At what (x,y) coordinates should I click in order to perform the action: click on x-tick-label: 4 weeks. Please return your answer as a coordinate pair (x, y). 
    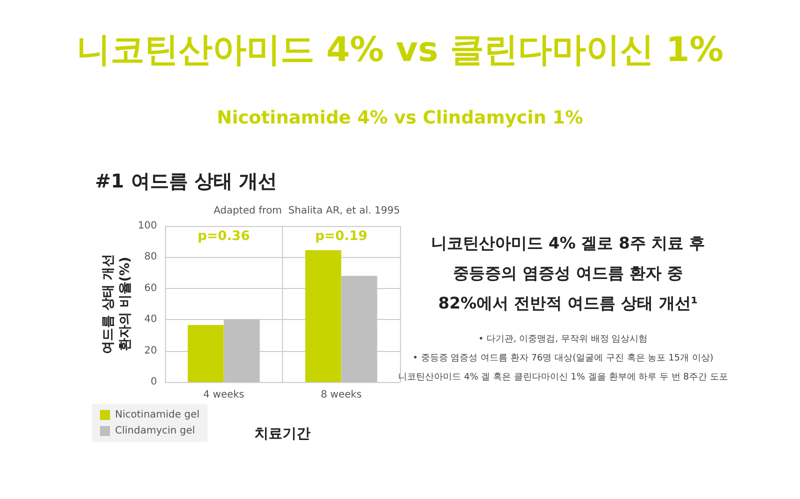
    Looking at the image, I should click on (223, 395).